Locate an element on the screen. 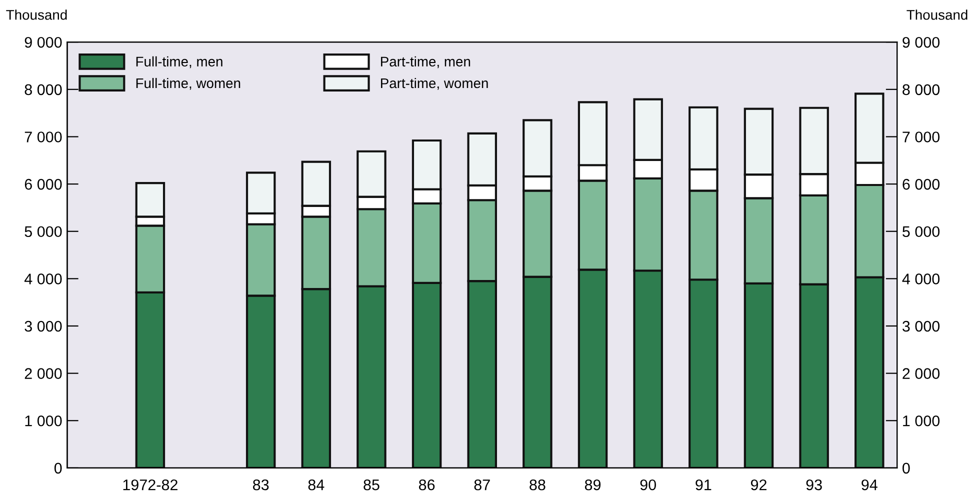 The image size is (974, 501). y2-tick-label: 3 000 is located at coordinates (921, 326).